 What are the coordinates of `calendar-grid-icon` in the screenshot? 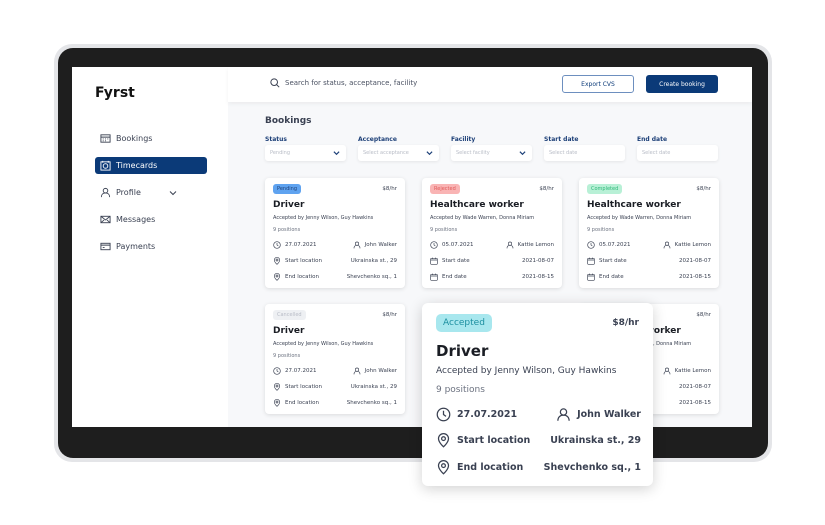 It's located at (105, 138).